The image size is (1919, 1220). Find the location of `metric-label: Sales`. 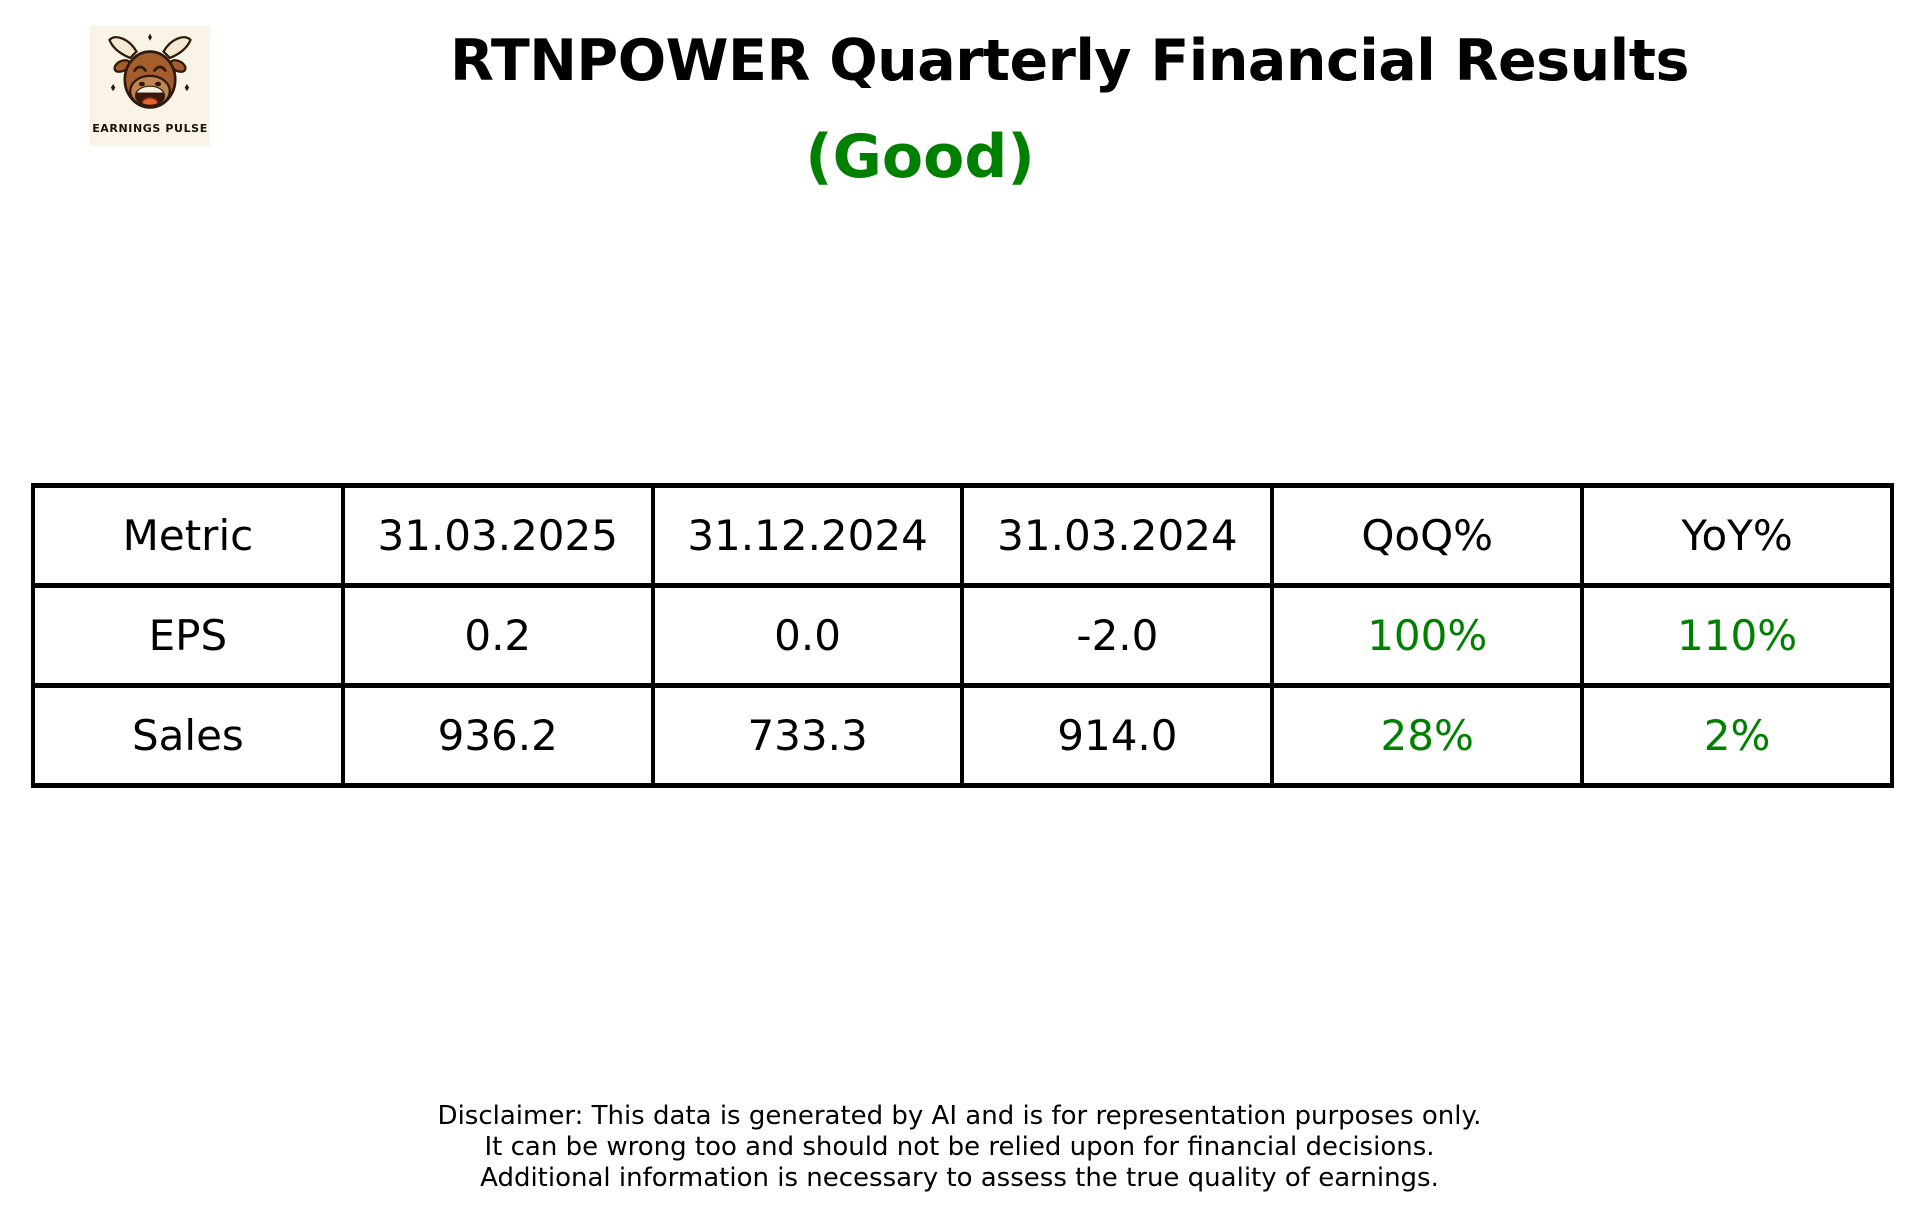

metric-label: Sales is located at coordinates (188, 735).